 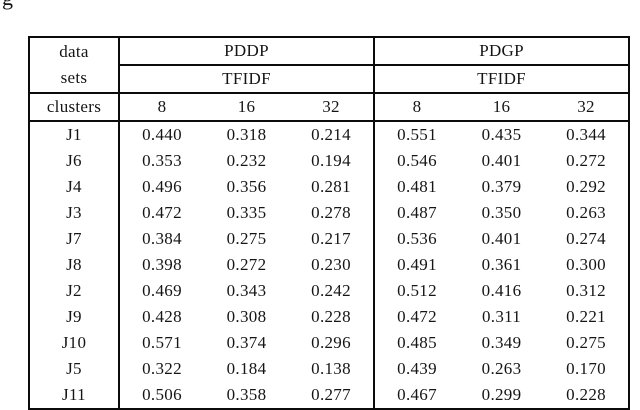 I want to click on pdgp-value-cell: 0.485, so click(x=416, y=343).